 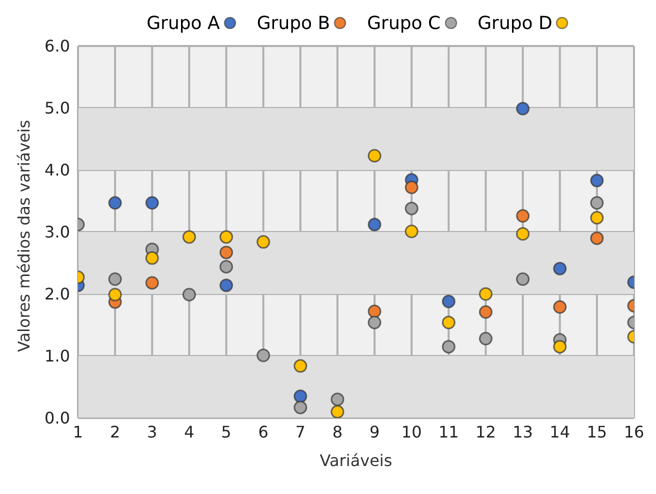 I want to click on x-tick-label: 4, so click(x=189, y=432).